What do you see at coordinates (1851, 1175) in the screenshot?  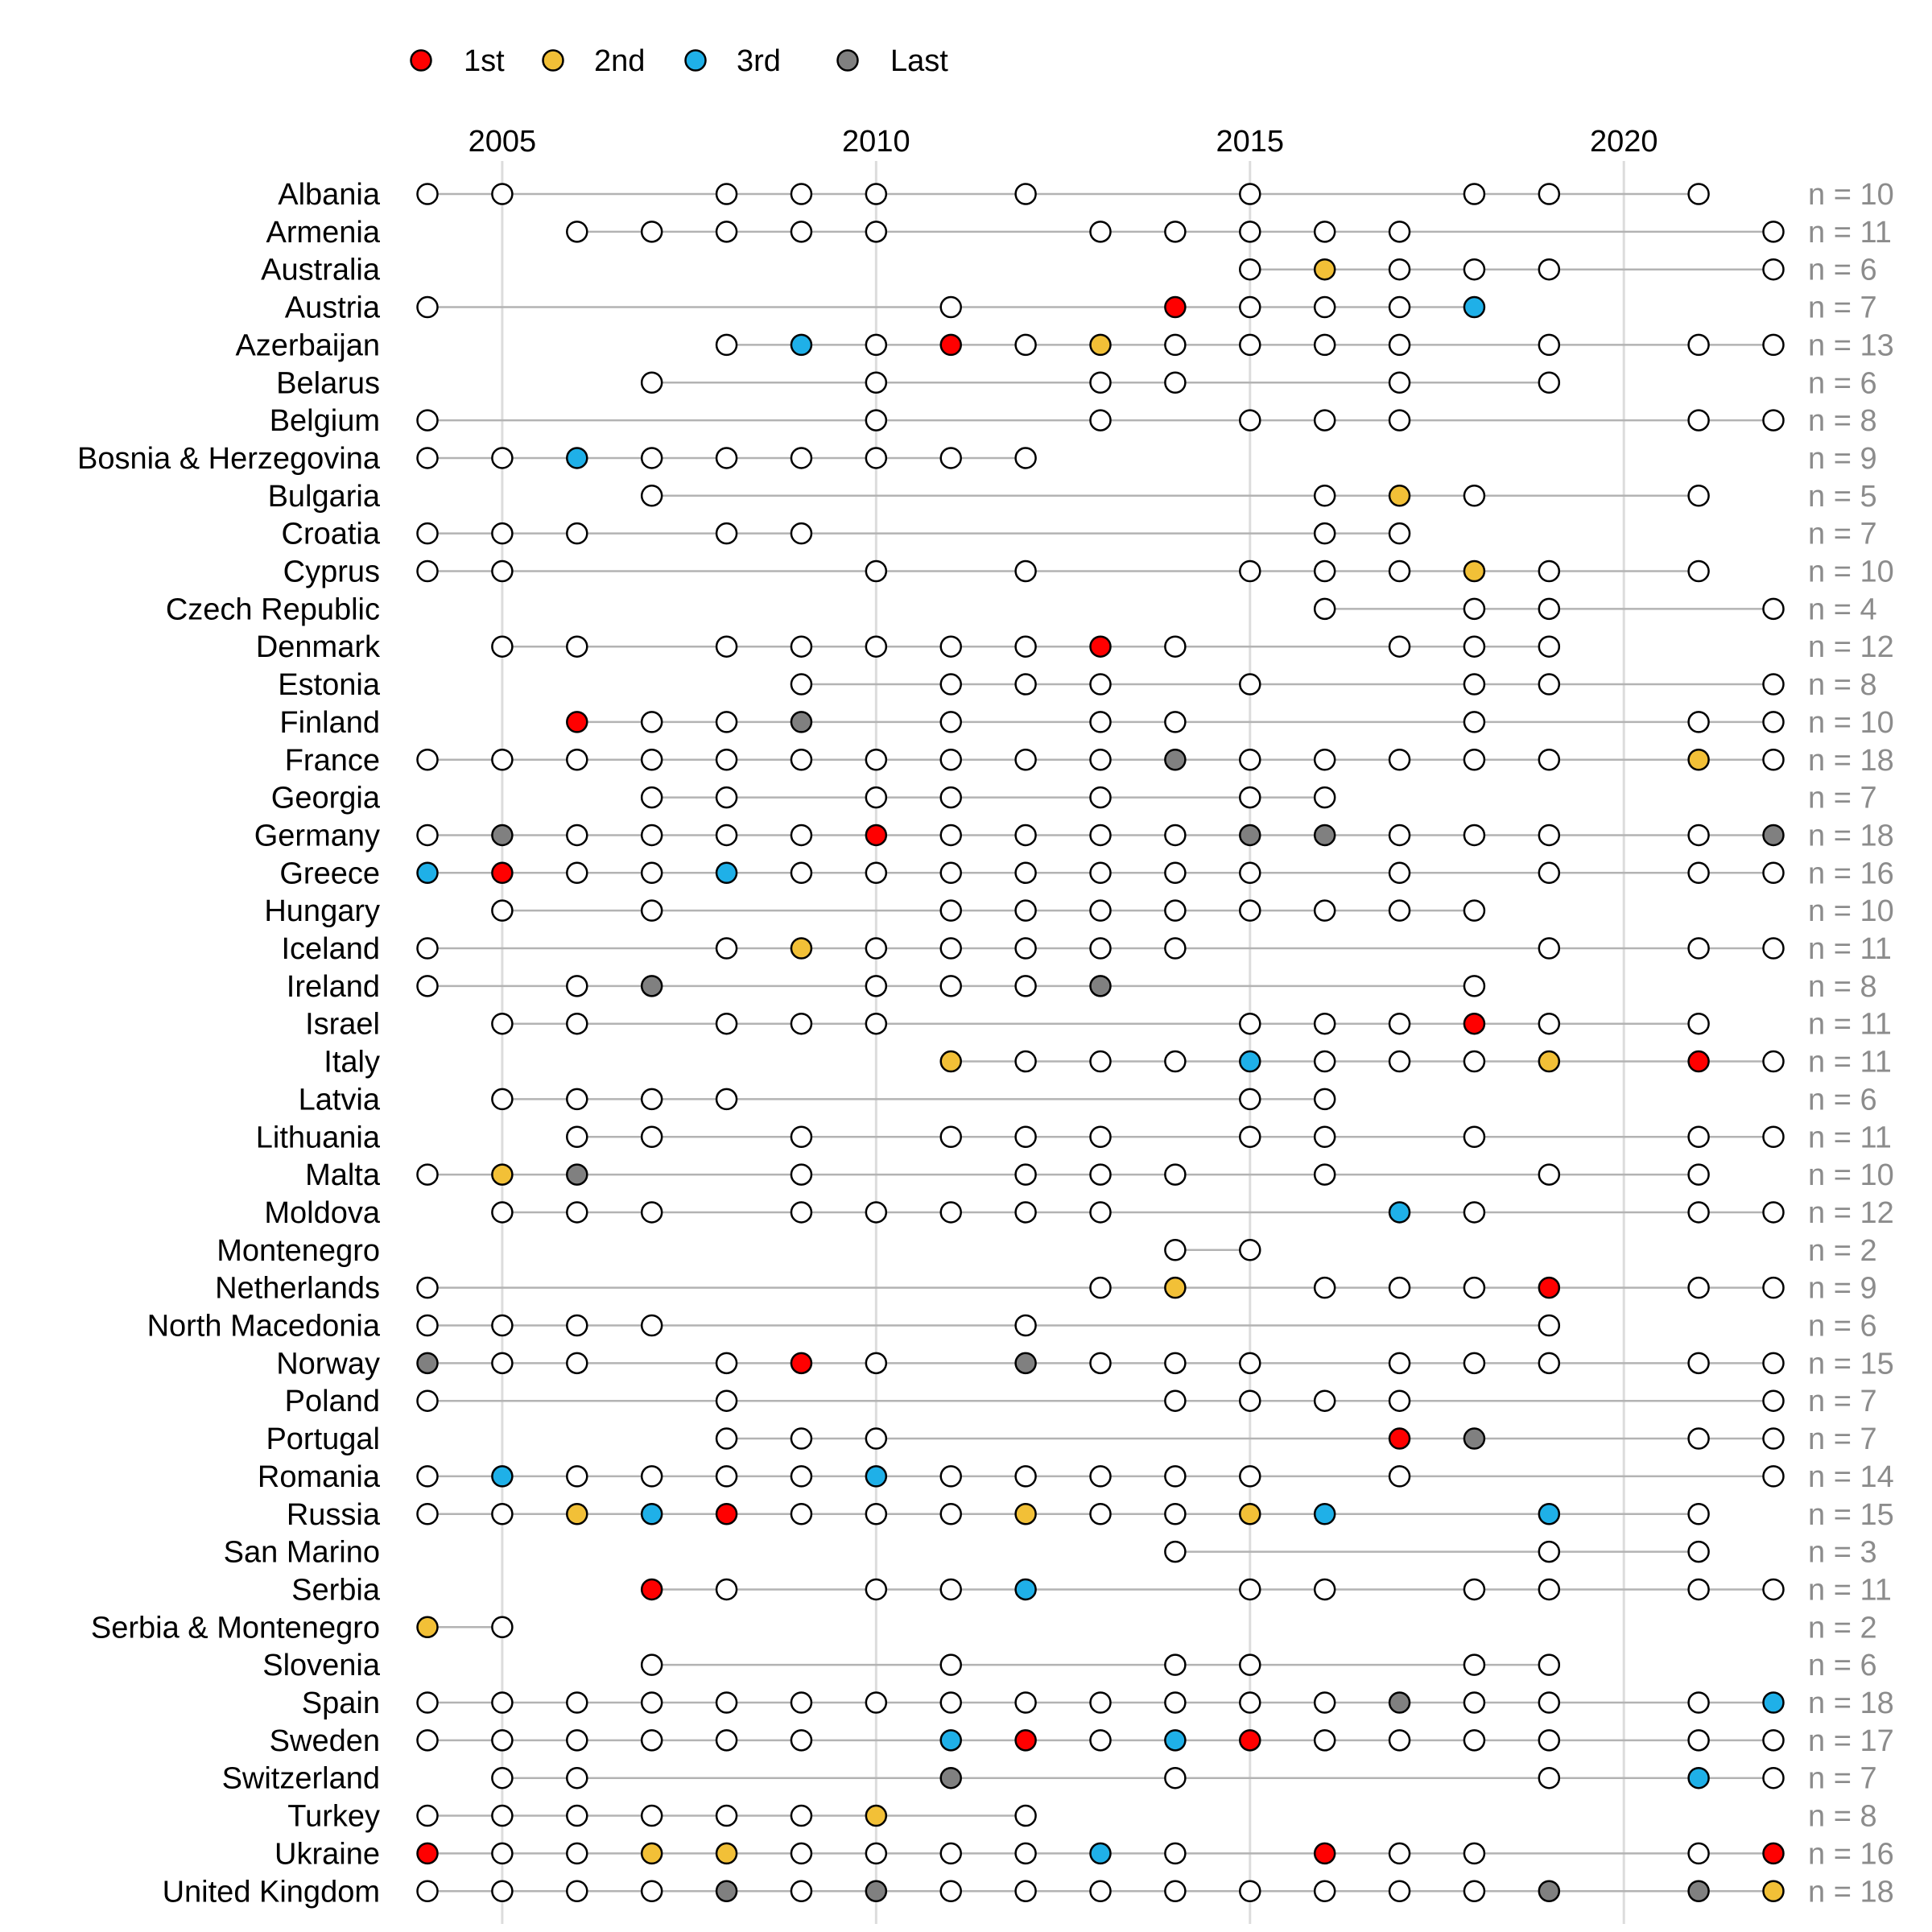 I see `count-label: n = 10` at bounding box center [1851, 1175].